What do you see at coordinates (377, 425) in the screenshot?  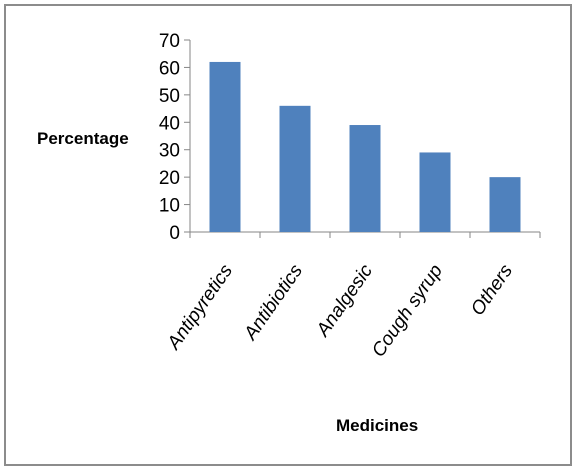 I see `x-axis-title: Medicines` at bounding box center [377, 425].